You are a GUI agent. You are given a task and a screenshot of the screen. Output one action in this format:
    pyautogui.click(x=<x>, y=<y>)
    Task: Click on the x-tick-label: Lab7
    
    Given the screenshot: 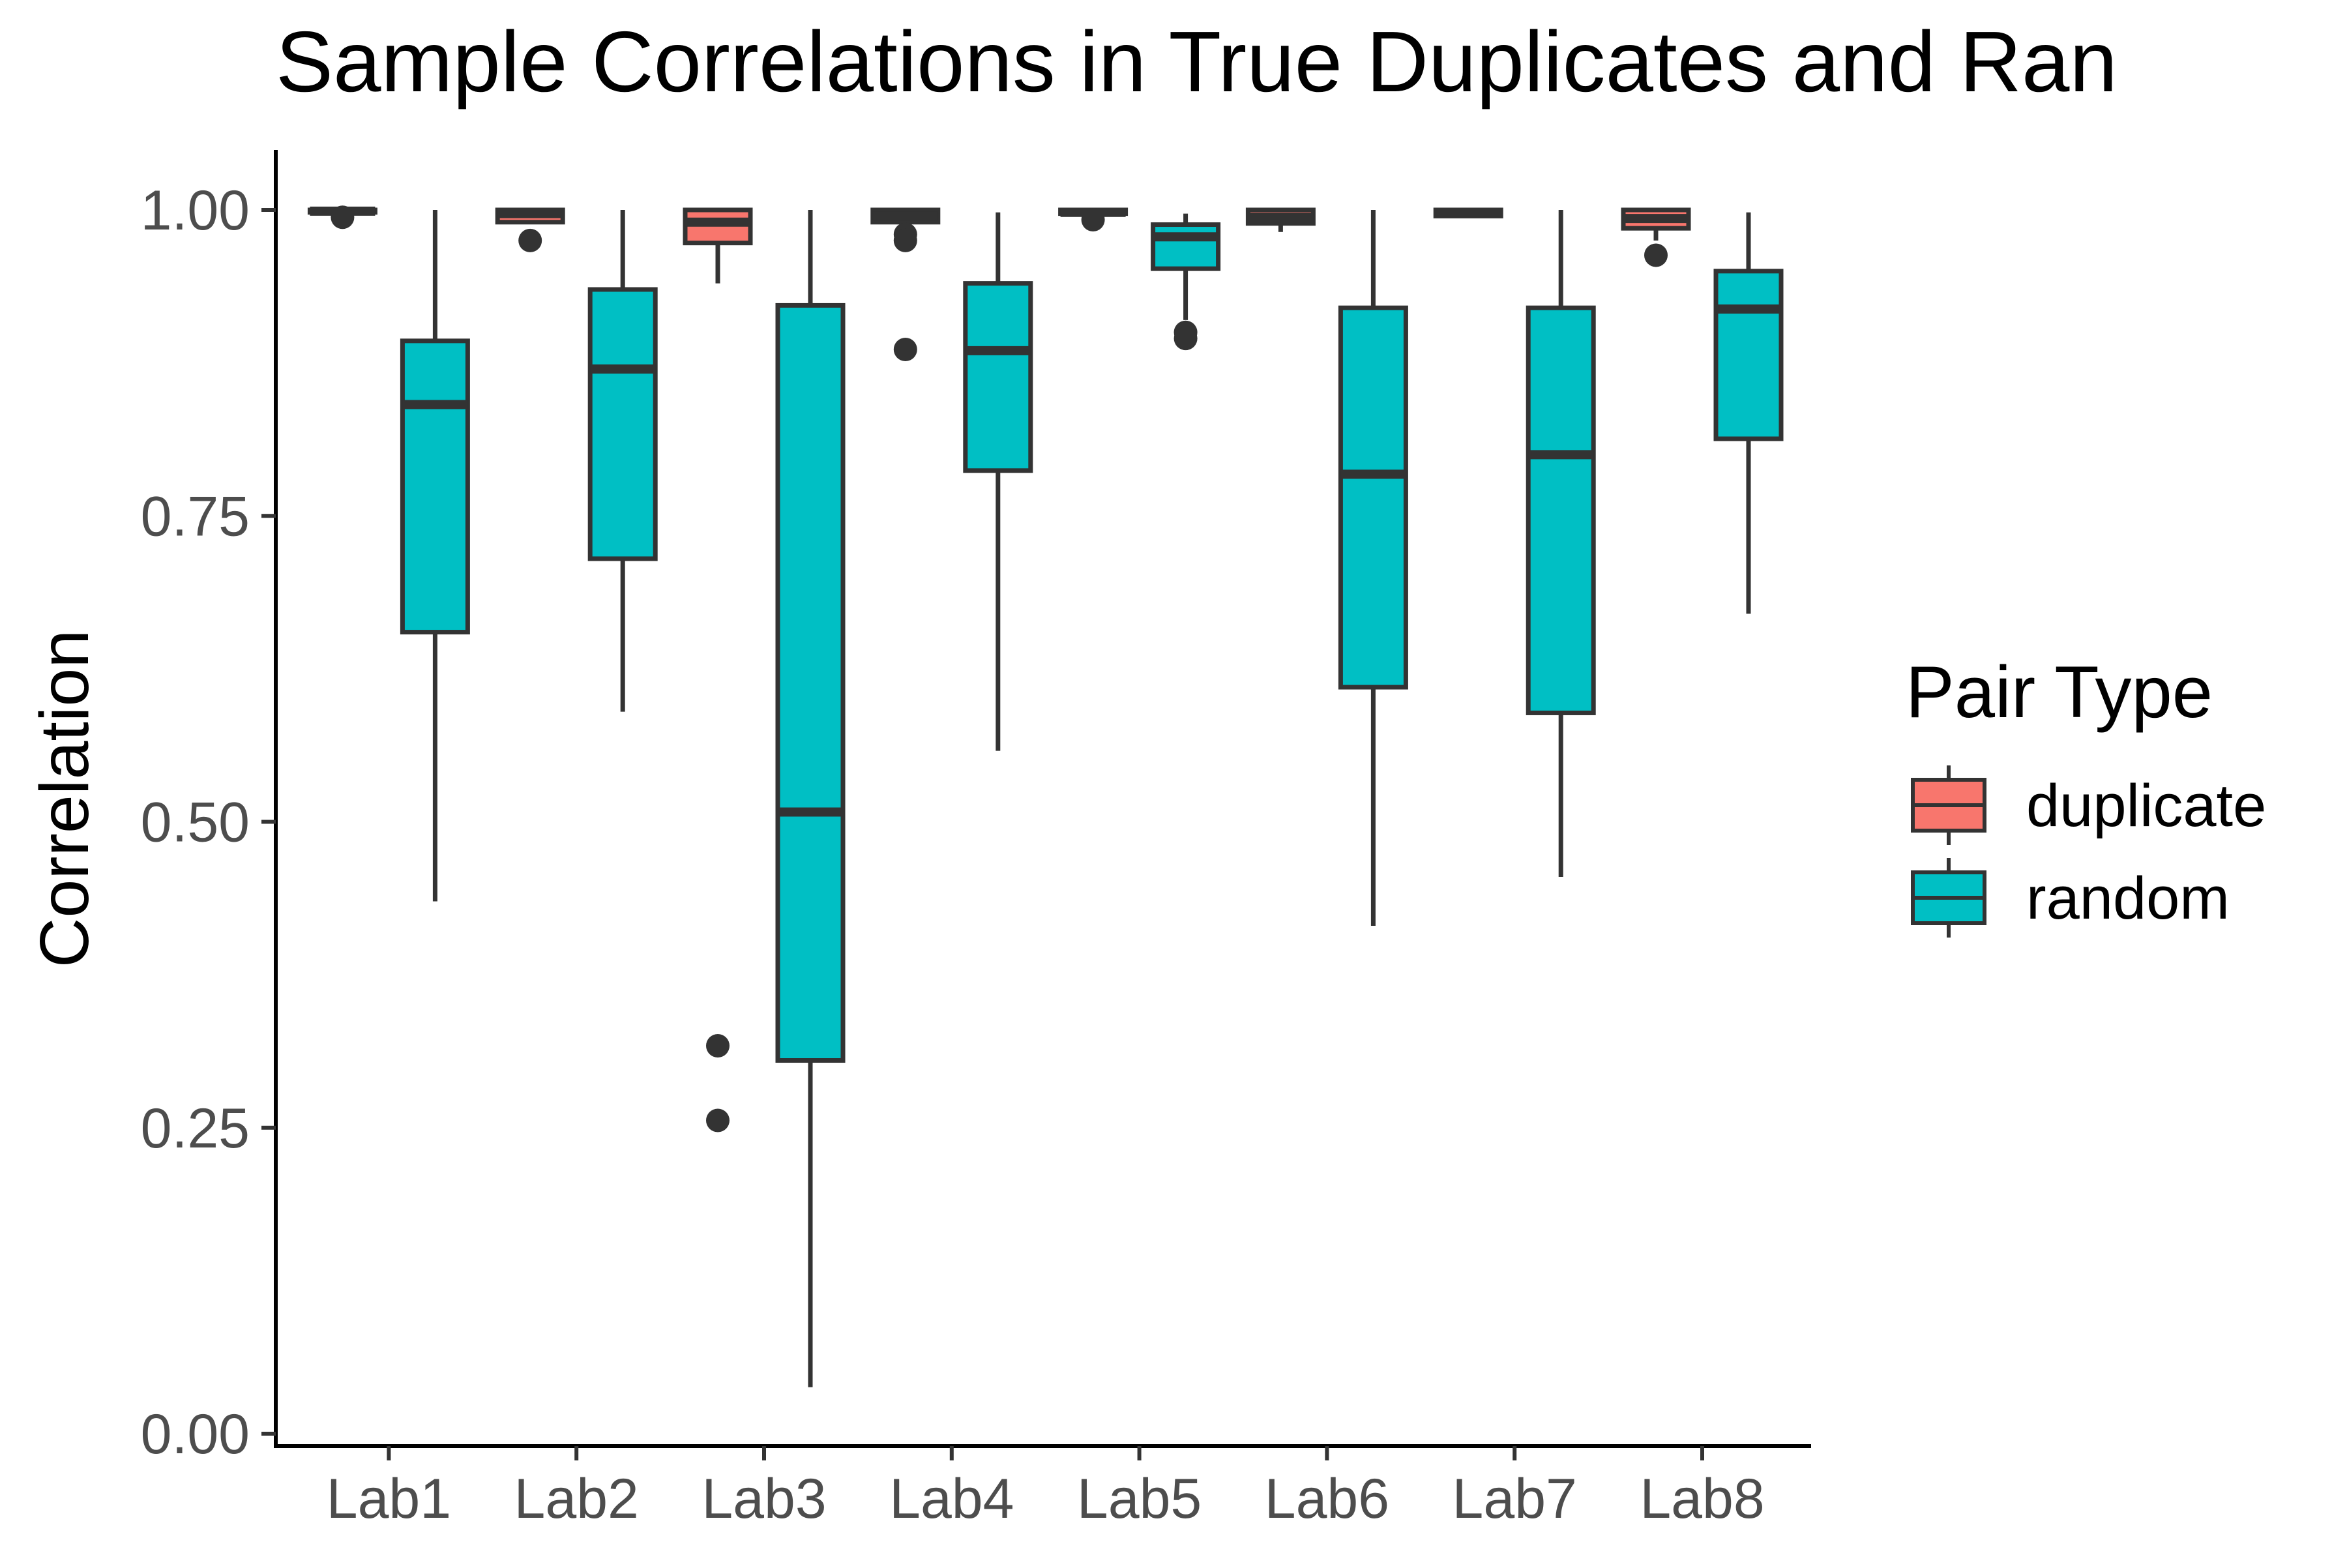 What is the action you would take?
    pyautogui.click(x=1515, y=1499)
    